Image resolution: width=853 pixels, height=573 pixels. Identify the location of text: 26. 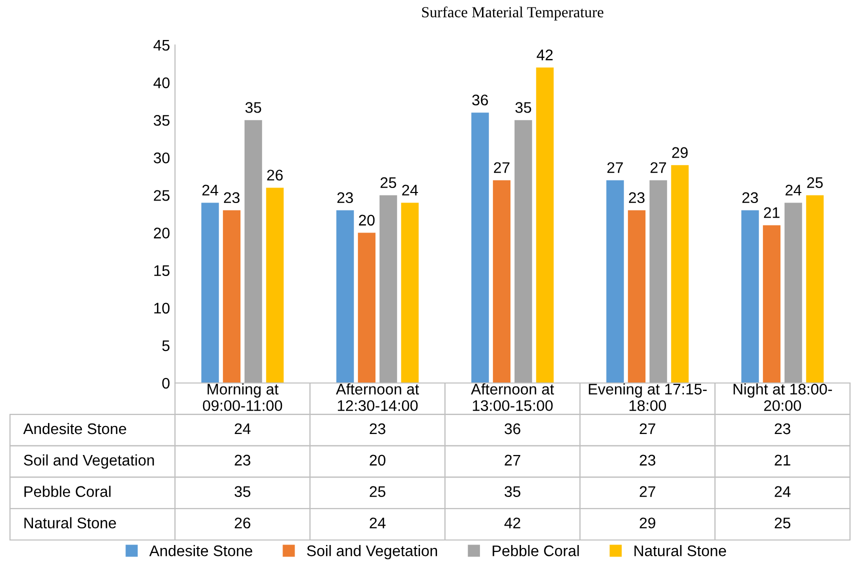
(242, 523).